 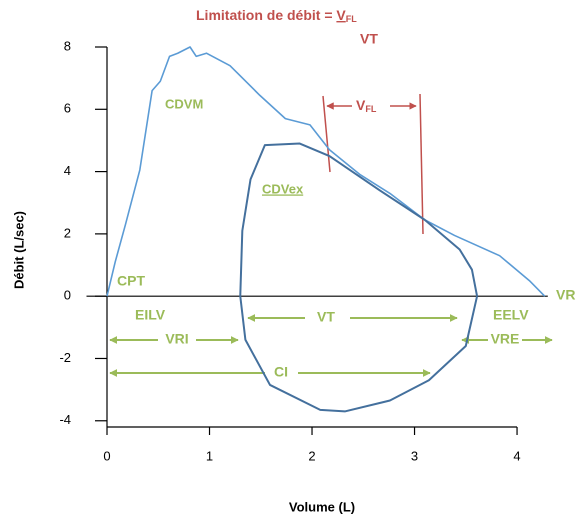 What do you see at coordinates (516, 455) in the screenshot?
I see `x-tick-label: 4` at bounding box center [516, 455].